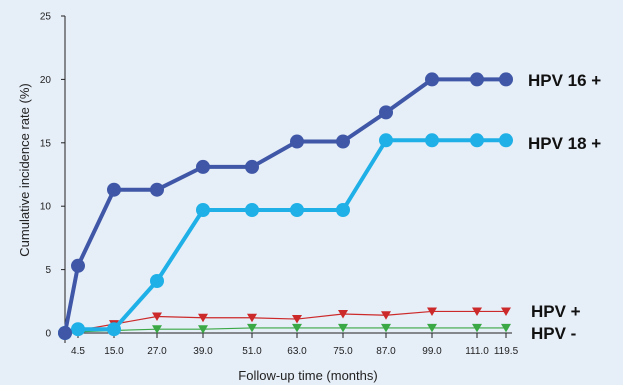 The width and height of the screenshot is (623, 385). What do you see at coordinates (114, 351) in the screenshot?
I see `x-tick-label: 15.0` at bounding box center [114, 351].